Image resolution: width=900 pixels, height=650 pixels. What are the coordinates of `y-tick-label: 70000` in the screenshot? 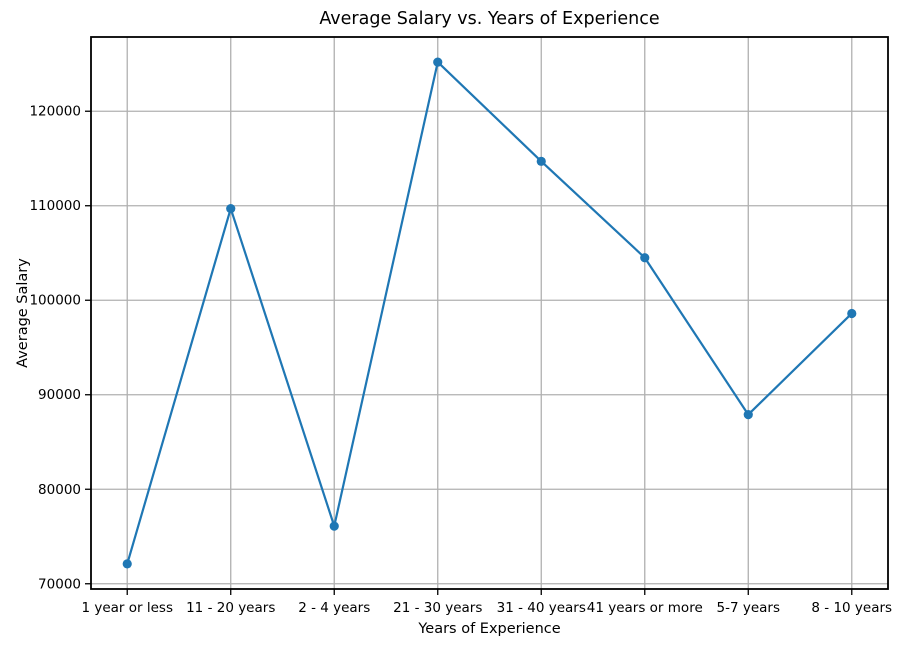 It's located at (59, 584).